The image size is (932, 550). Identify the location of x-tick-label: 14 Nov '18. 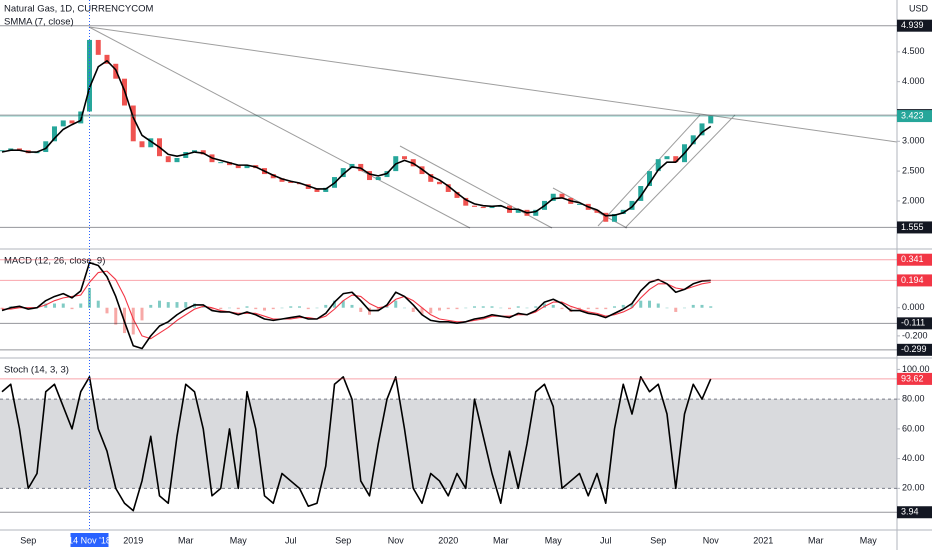
(89, 540).